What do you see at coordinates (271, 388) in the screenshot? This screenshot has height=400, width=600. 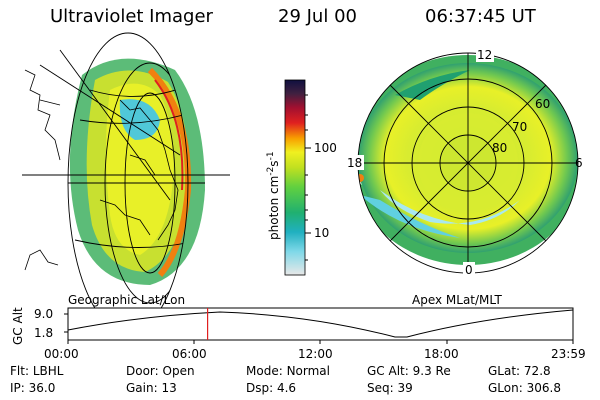 I see `status-dsp: Dsp: 4.6` at bounding box center [271, 388].